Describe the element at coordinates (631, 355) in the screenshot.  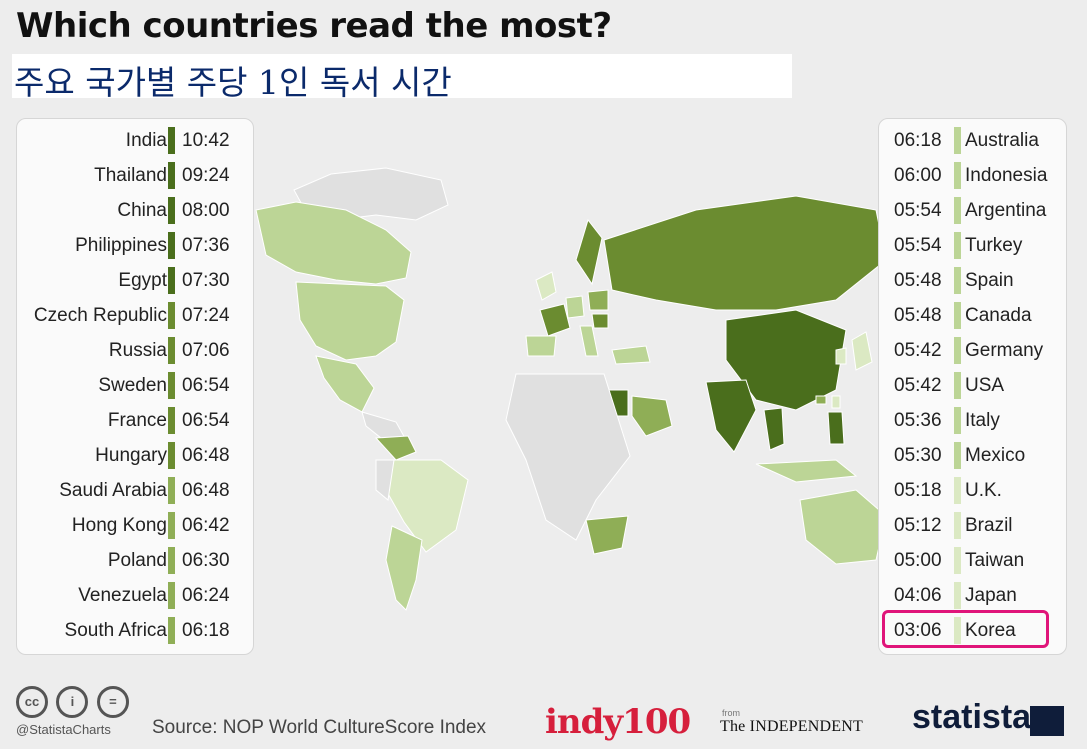
I see `turkey-shape` at that location.